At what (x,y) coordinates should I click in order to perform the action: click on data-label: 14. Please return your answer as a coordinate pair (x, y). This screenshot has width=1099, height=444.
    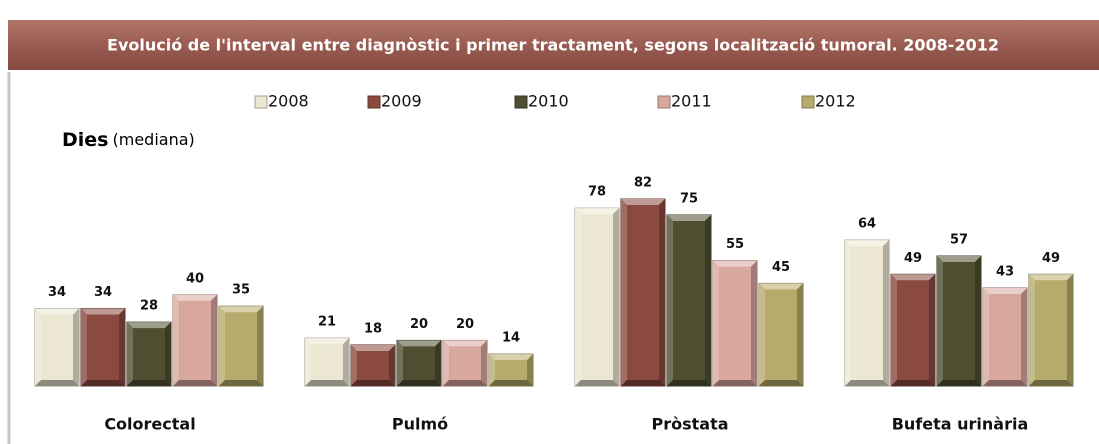
    Looking at the image, I should click on (511, 338).